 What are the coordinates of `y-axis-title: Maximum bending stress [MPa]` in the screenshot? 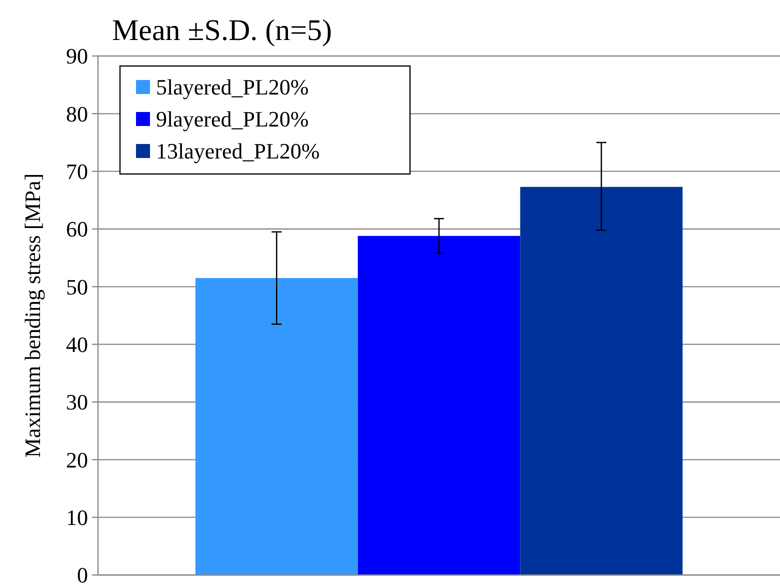 It's located at (32, 315).